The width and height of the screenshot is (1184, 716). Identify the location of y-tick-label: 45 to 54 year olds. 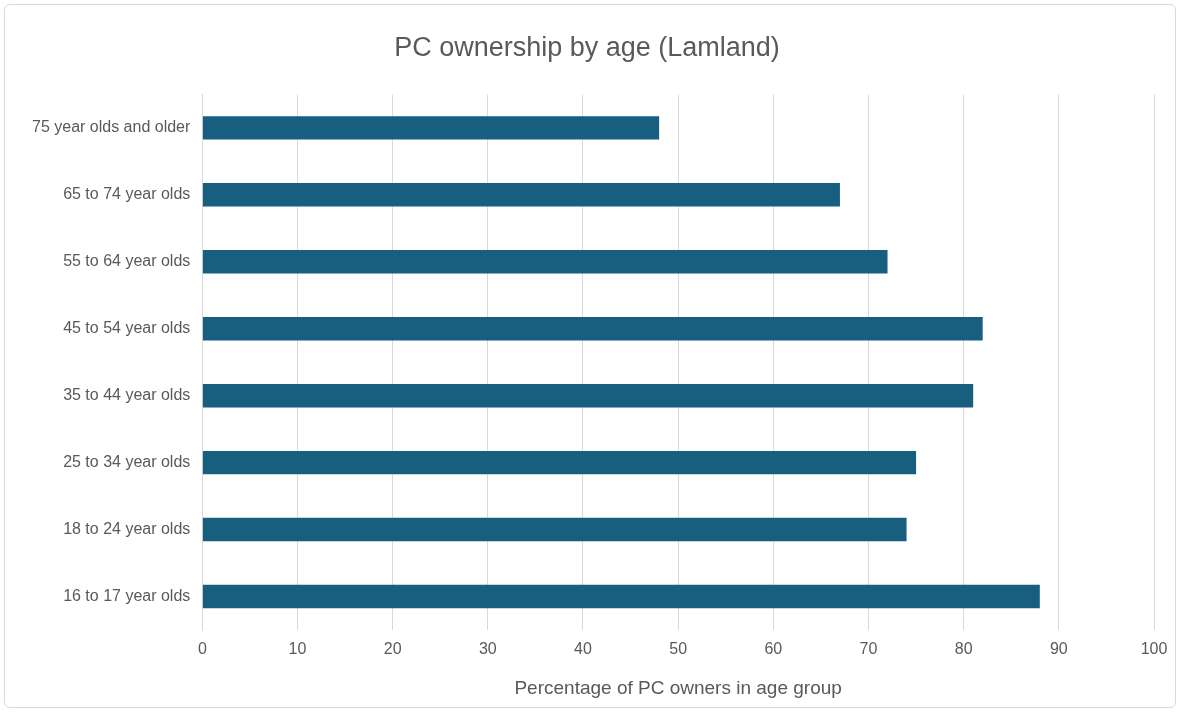
(127, 328).